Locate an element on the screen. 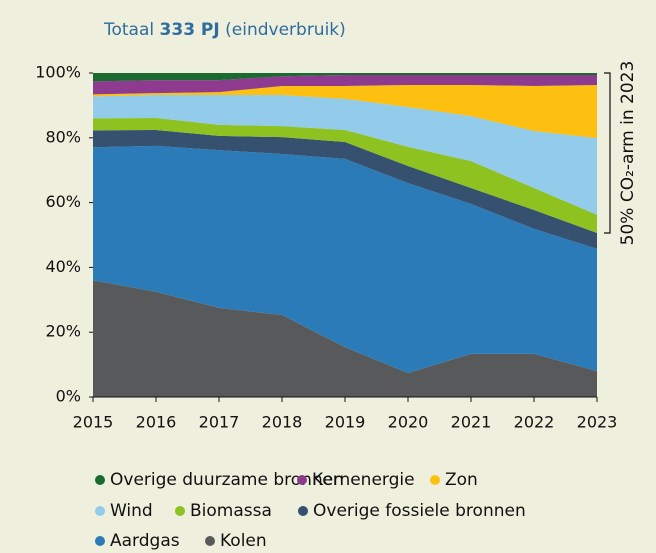  legend-label: Overige duurzame bronnen is located at coordinates (227, 480).